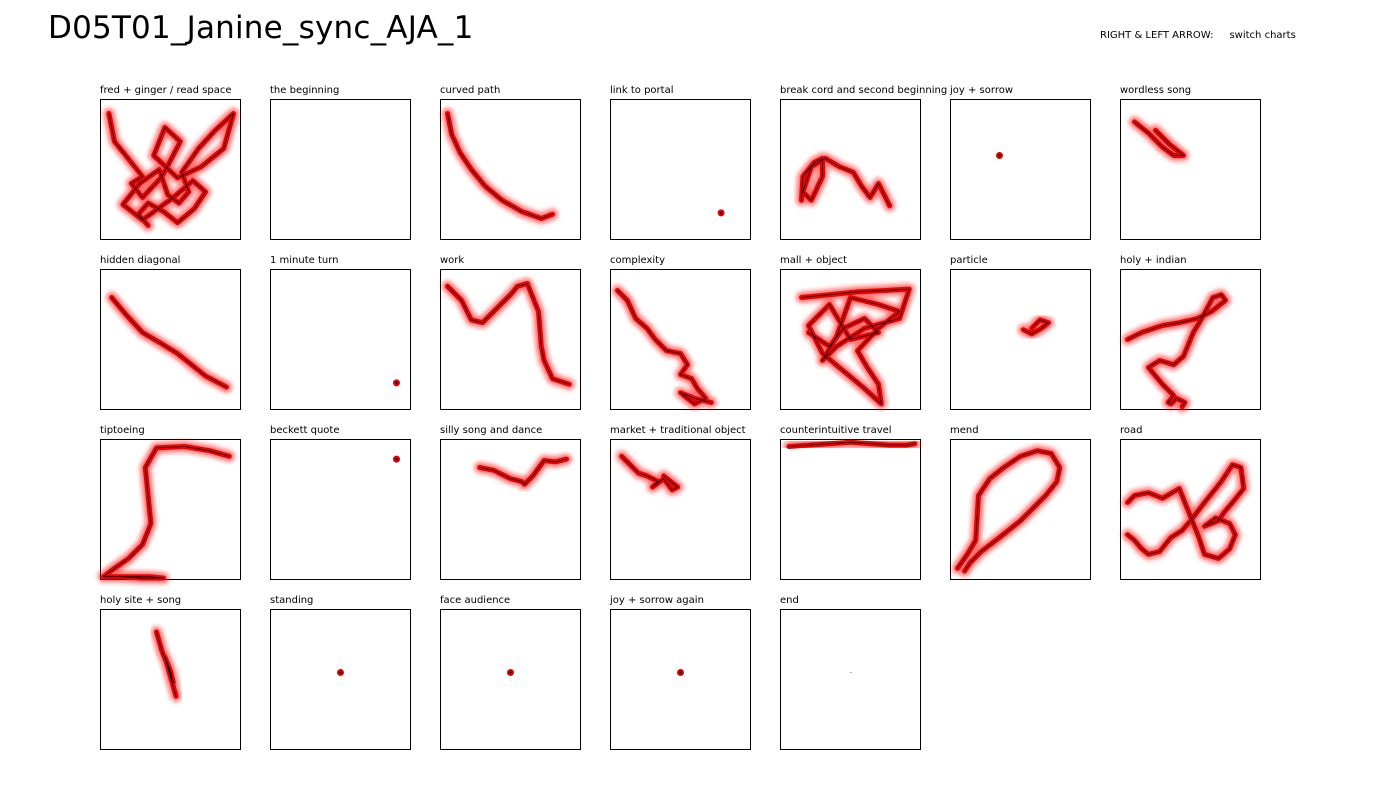 The image size is (1400, 800). I want to click on chart-title: counterintuitive travel, so click(836, 430).